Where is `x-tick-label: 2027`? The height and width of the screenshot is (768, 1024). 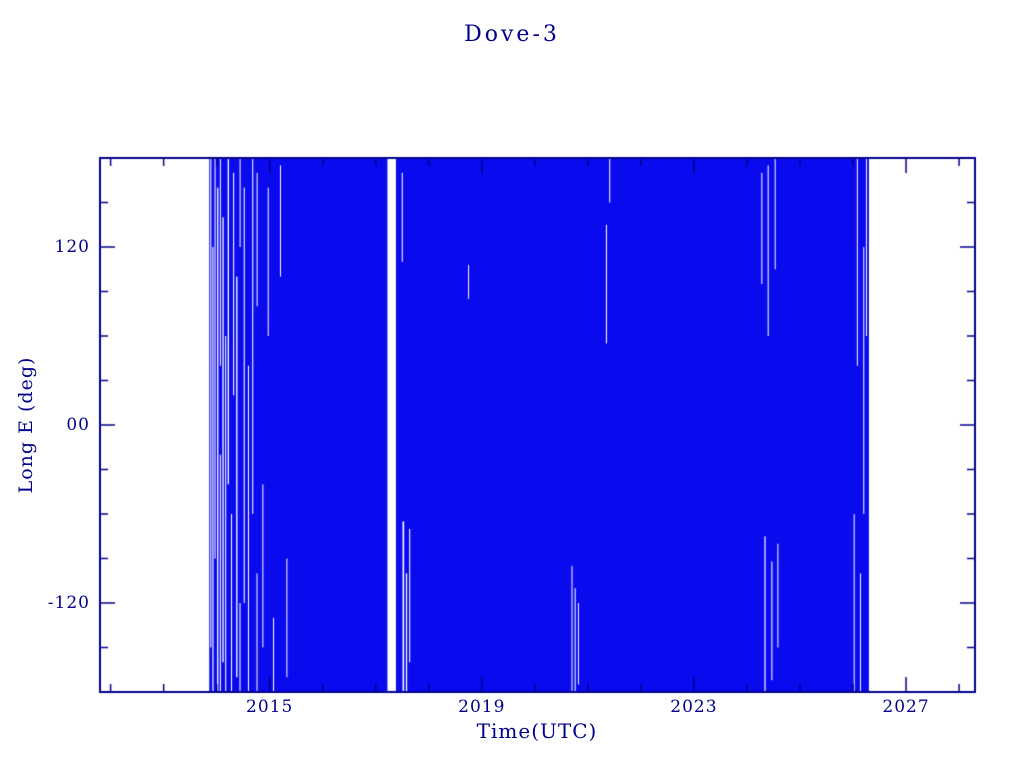
x-tick-label: 2027 is located at coordinates (906, 707).